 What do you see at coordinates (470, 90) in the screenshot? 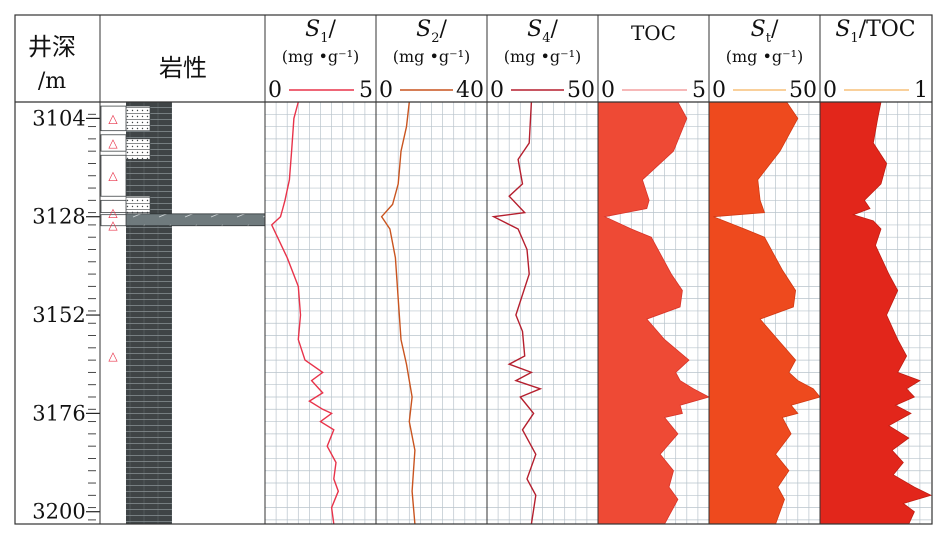
I see `track-range-max: 40` at bounding box center [470, 90].